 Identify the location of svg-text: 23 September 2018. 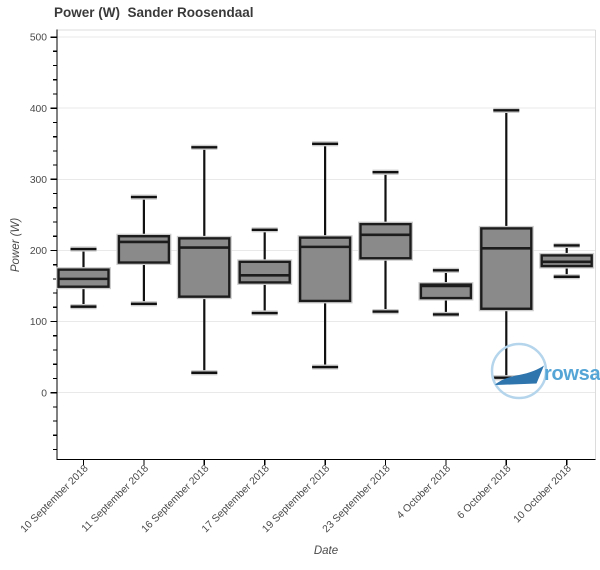
(357, 499).